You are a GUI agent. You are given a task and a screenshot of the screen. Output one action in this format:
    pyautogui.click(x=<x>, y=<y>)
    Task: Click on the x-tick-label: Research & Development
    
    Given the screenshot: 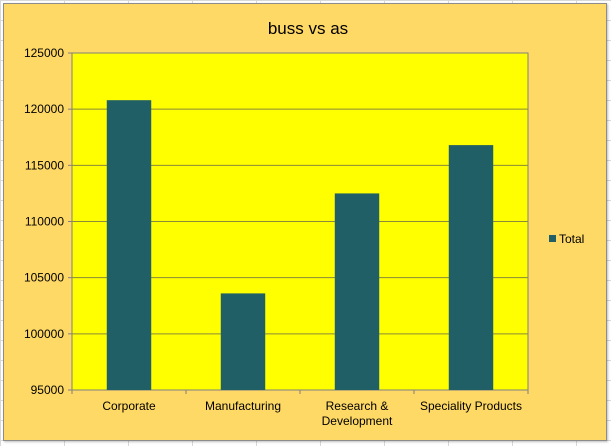 What is the action you would take?
    pyautogui.click(x=357, y=413)
    